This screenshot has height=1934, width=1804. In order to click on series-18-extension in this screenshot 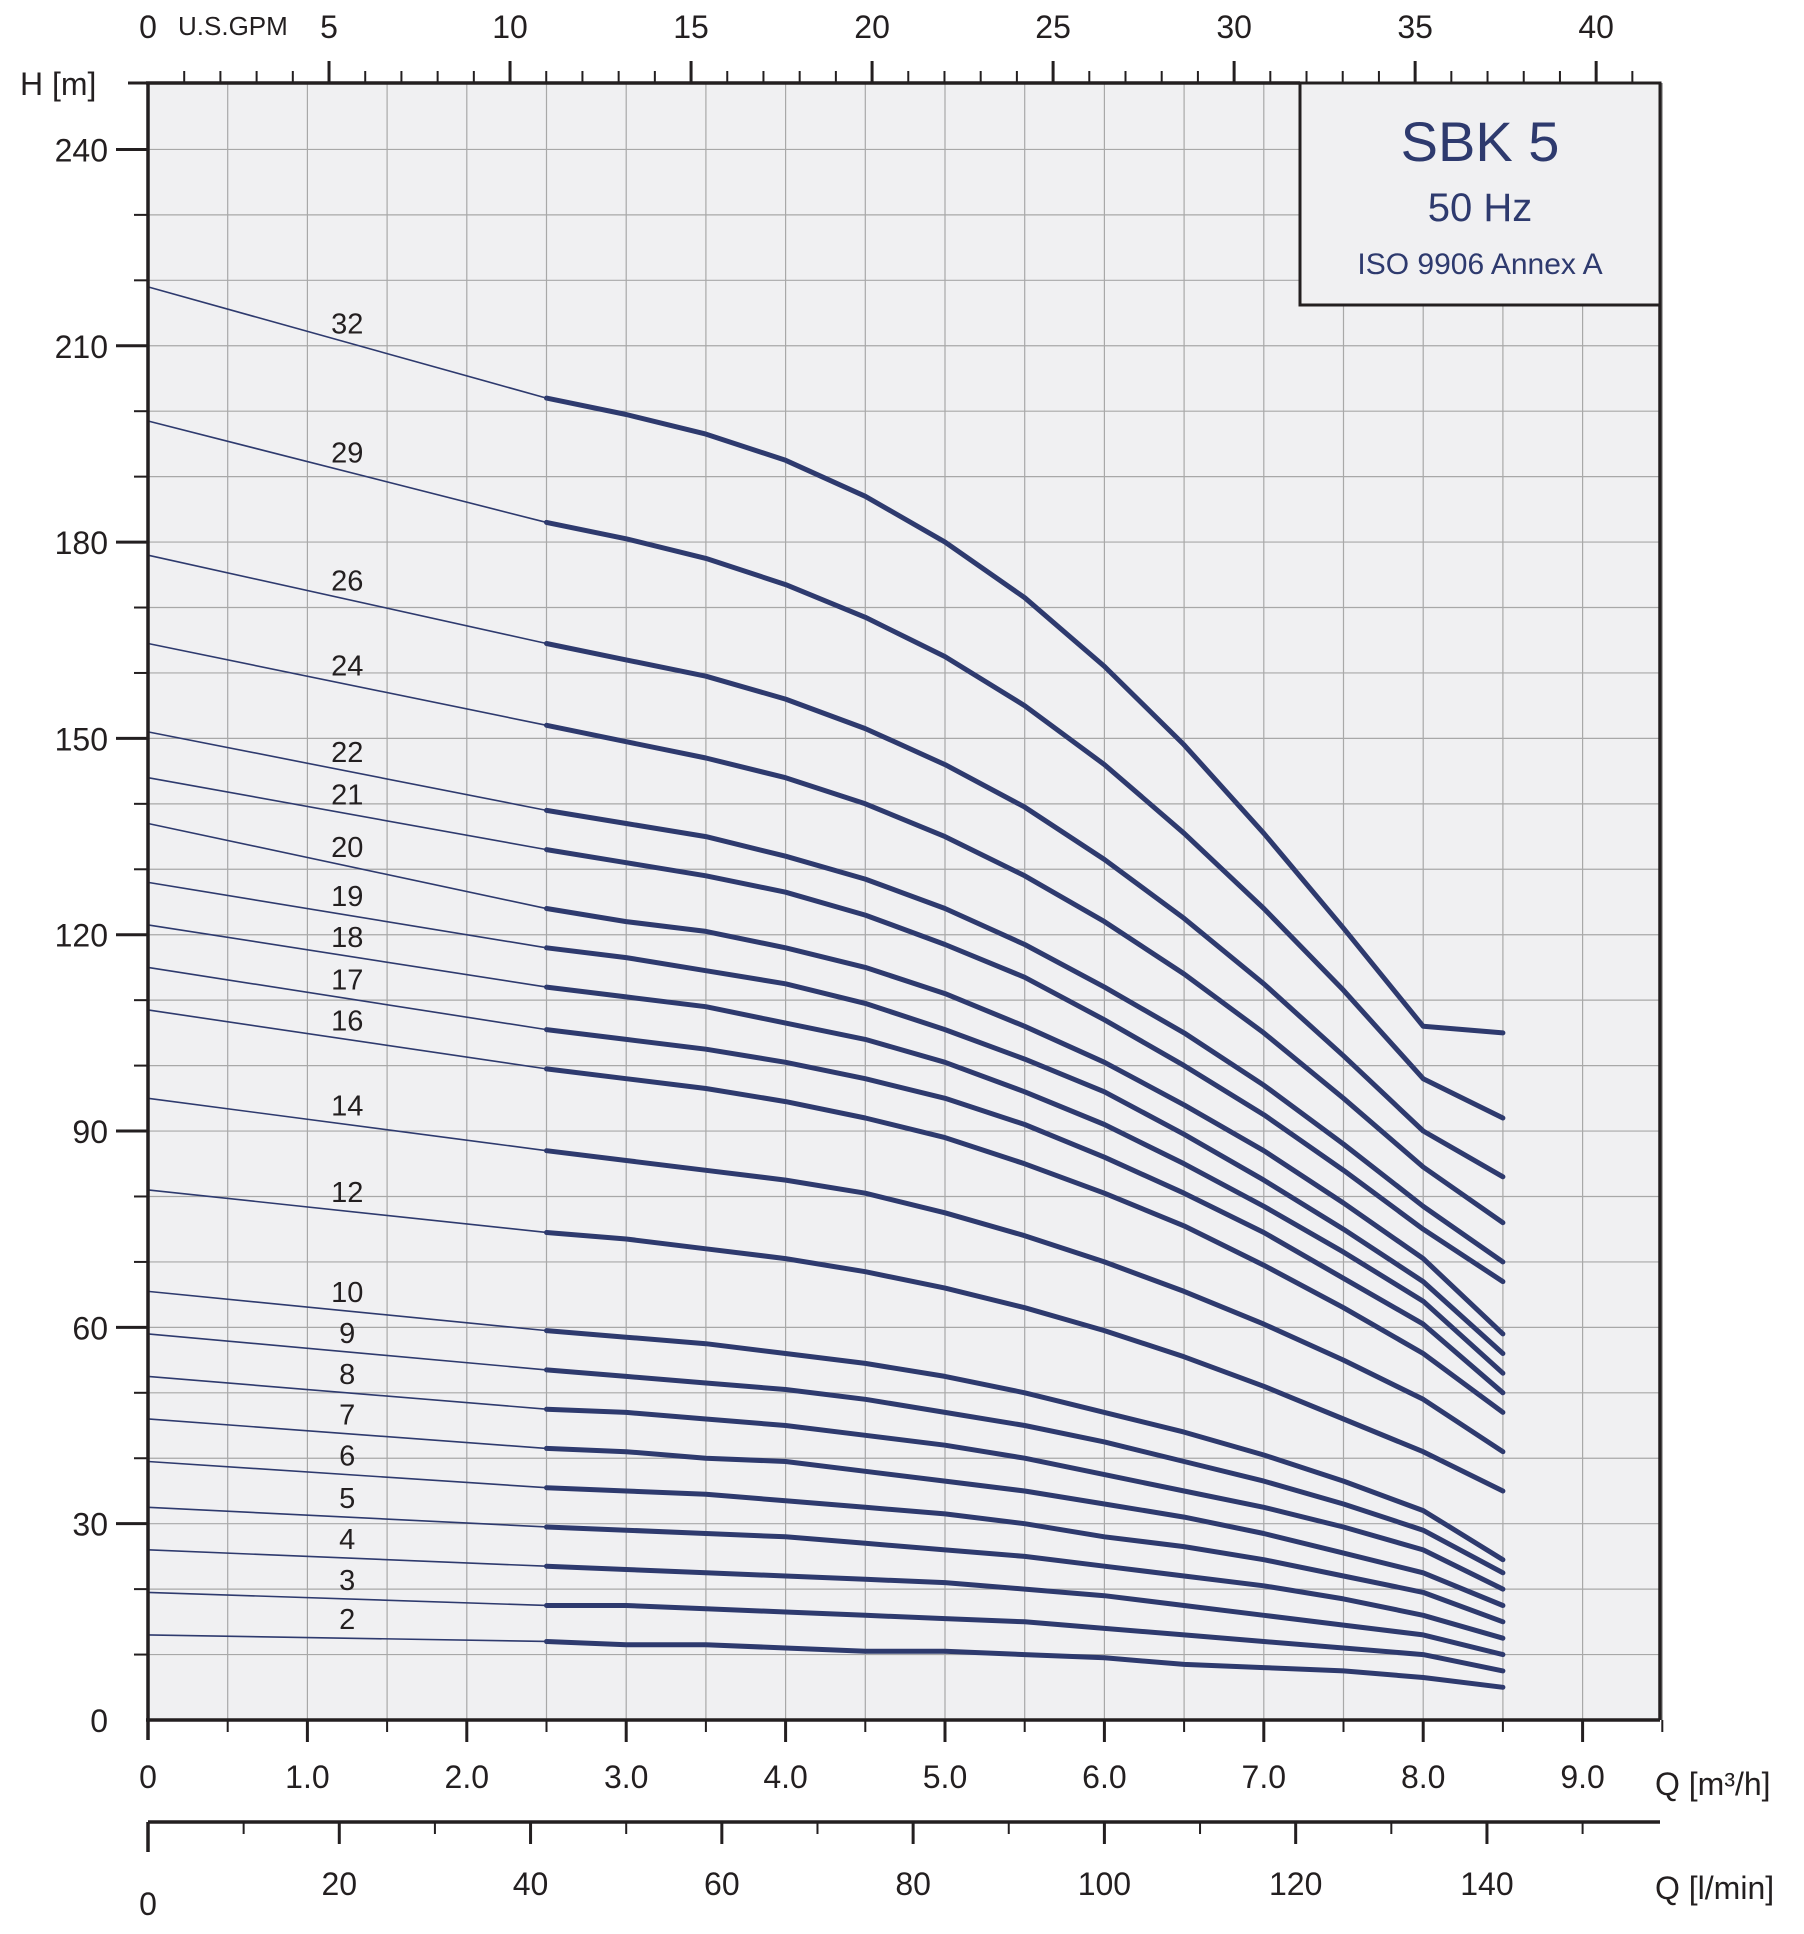, I will do `click(347, 956)`.